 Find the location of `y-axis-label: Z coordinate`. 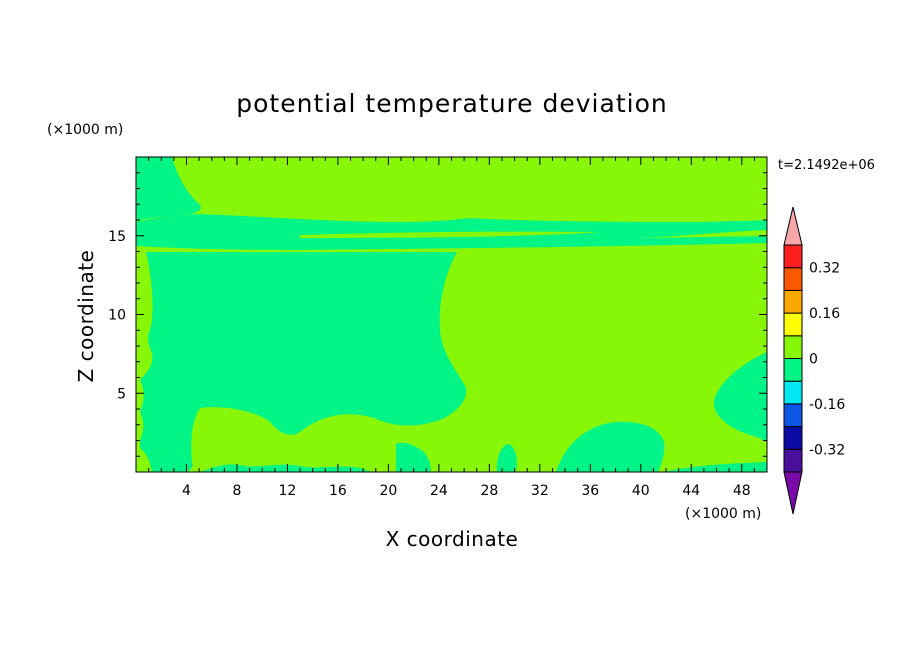

y-axis-label: Z coordinate is located at coordinates (86, 316).